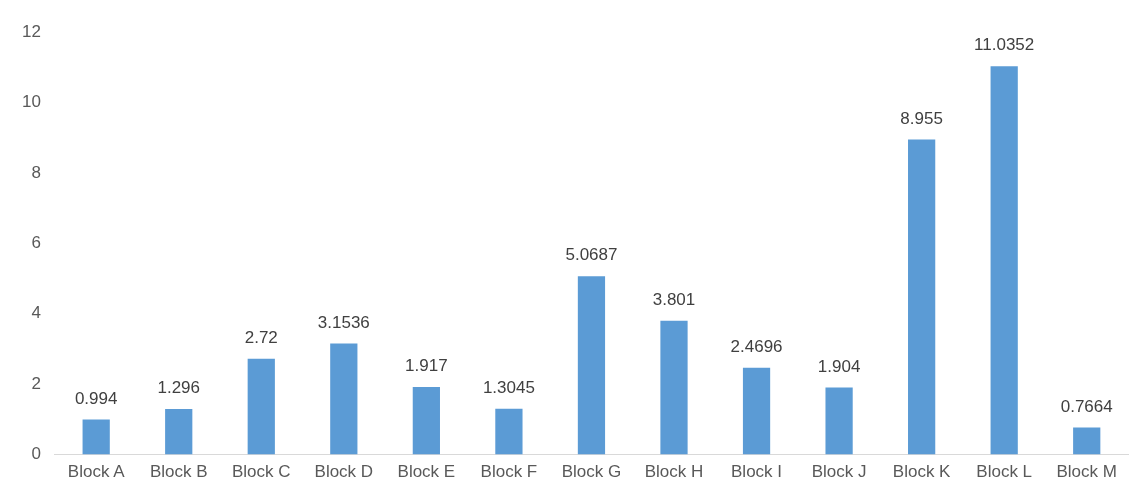 The width and height of the screenshot is (1140, 499). Describe the element at coordinates (96, 472) in the screenshot. I see `x-tick-label: Block A` at that location.